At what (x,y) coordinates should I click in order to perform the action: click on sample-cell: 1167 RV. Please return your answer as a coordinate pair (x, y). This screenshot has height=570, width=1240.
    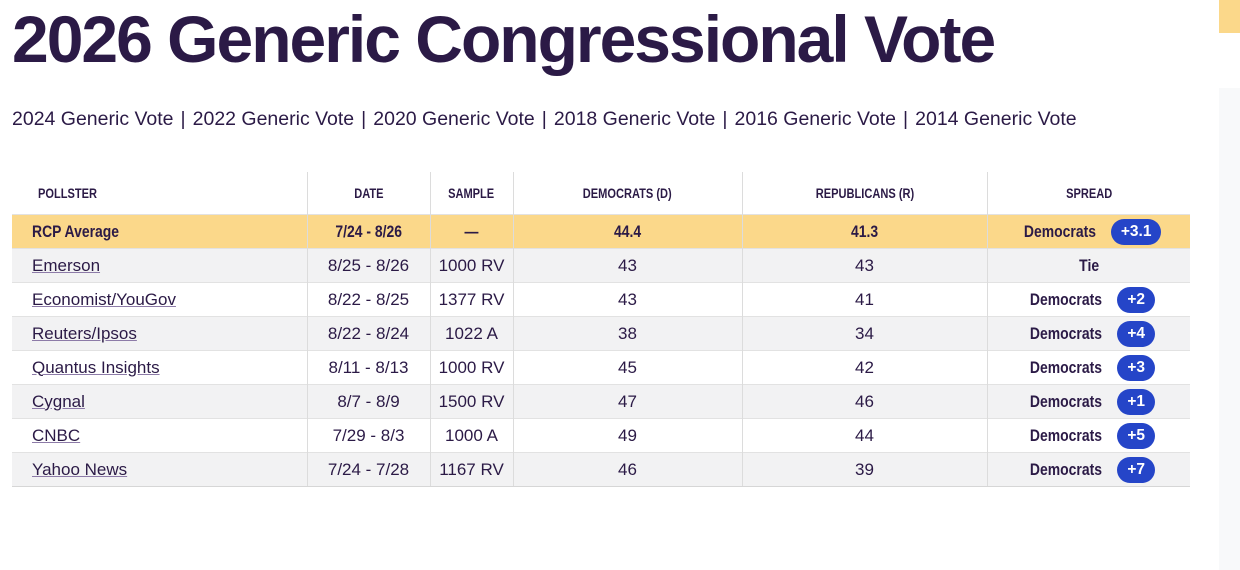
    Looking at the image, I should click on (471, 469).